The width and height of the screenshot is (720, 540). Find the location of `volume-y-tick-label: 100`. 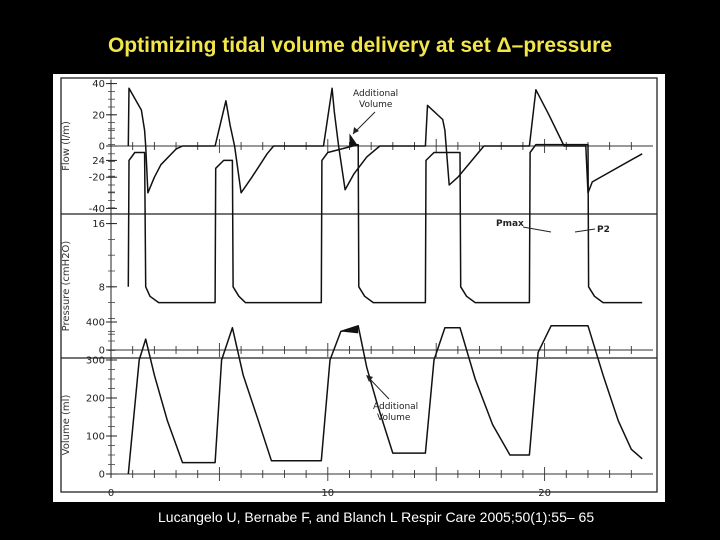

volume-y-tick-label: 100 is located at coordinates (95, 437).